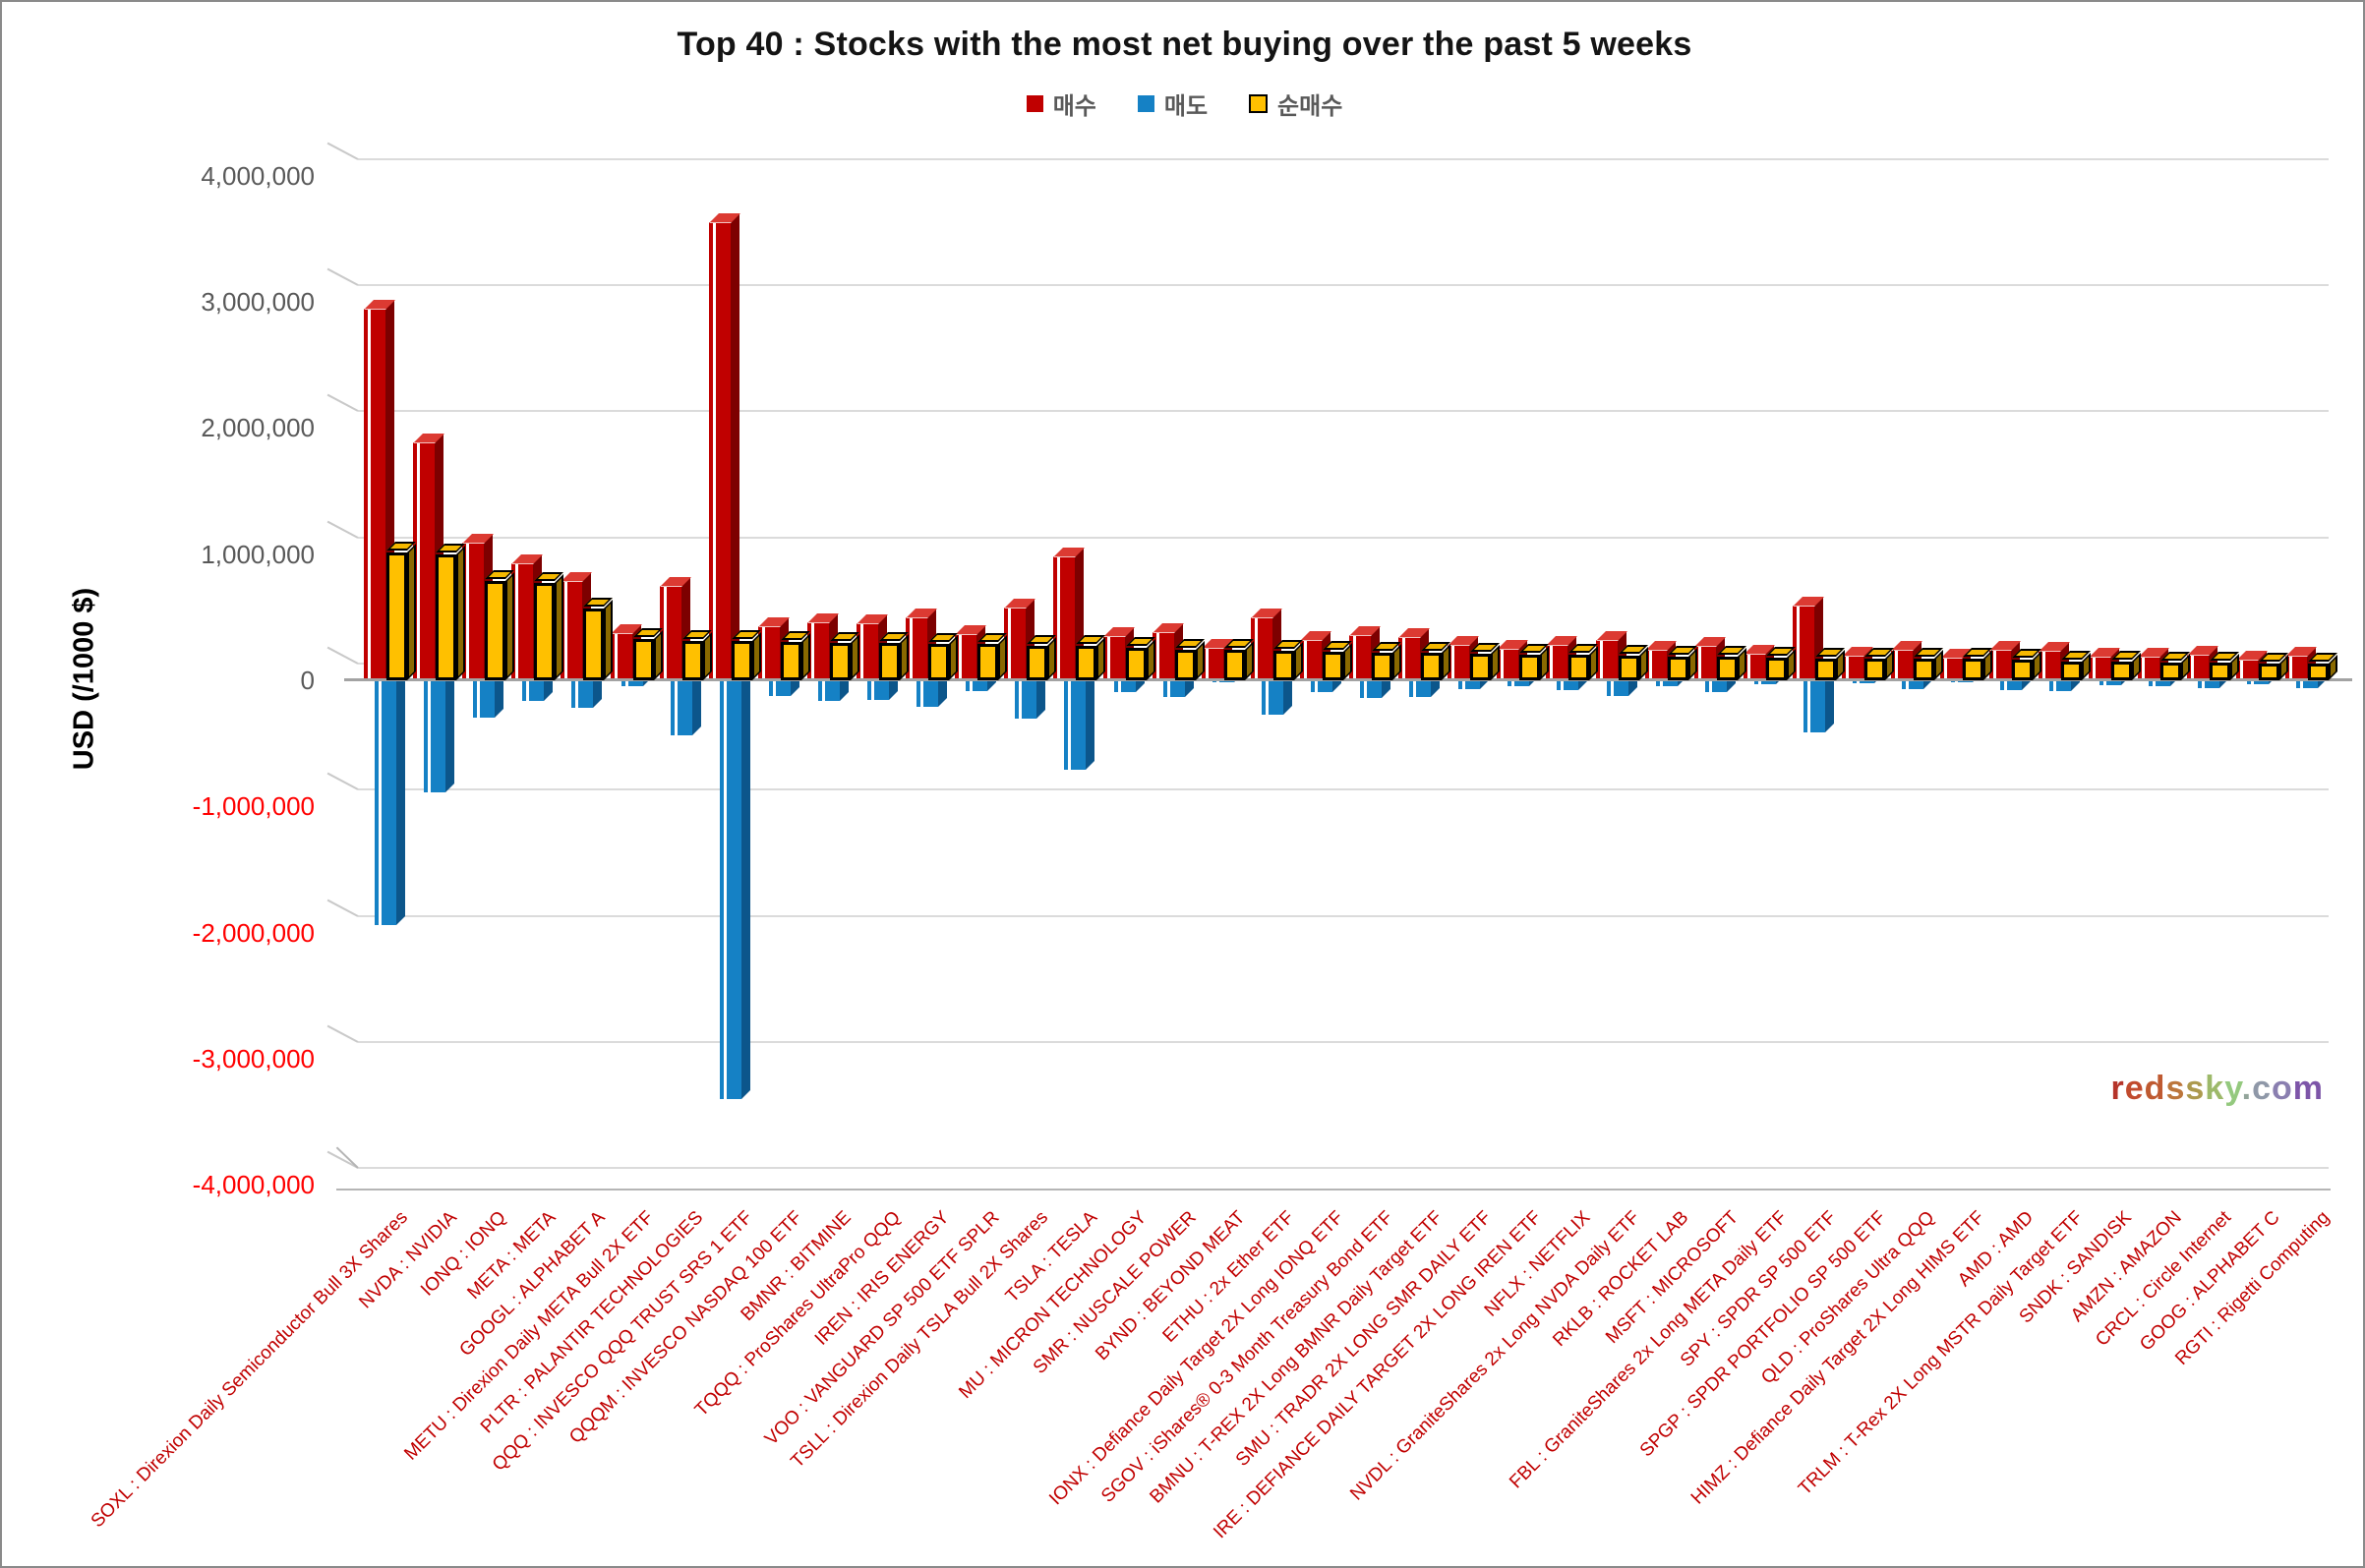 Image resolution: width=2365 pixels, height=1568 pixels. I want to click on bar-buy-SMU, so click(1464, 658).